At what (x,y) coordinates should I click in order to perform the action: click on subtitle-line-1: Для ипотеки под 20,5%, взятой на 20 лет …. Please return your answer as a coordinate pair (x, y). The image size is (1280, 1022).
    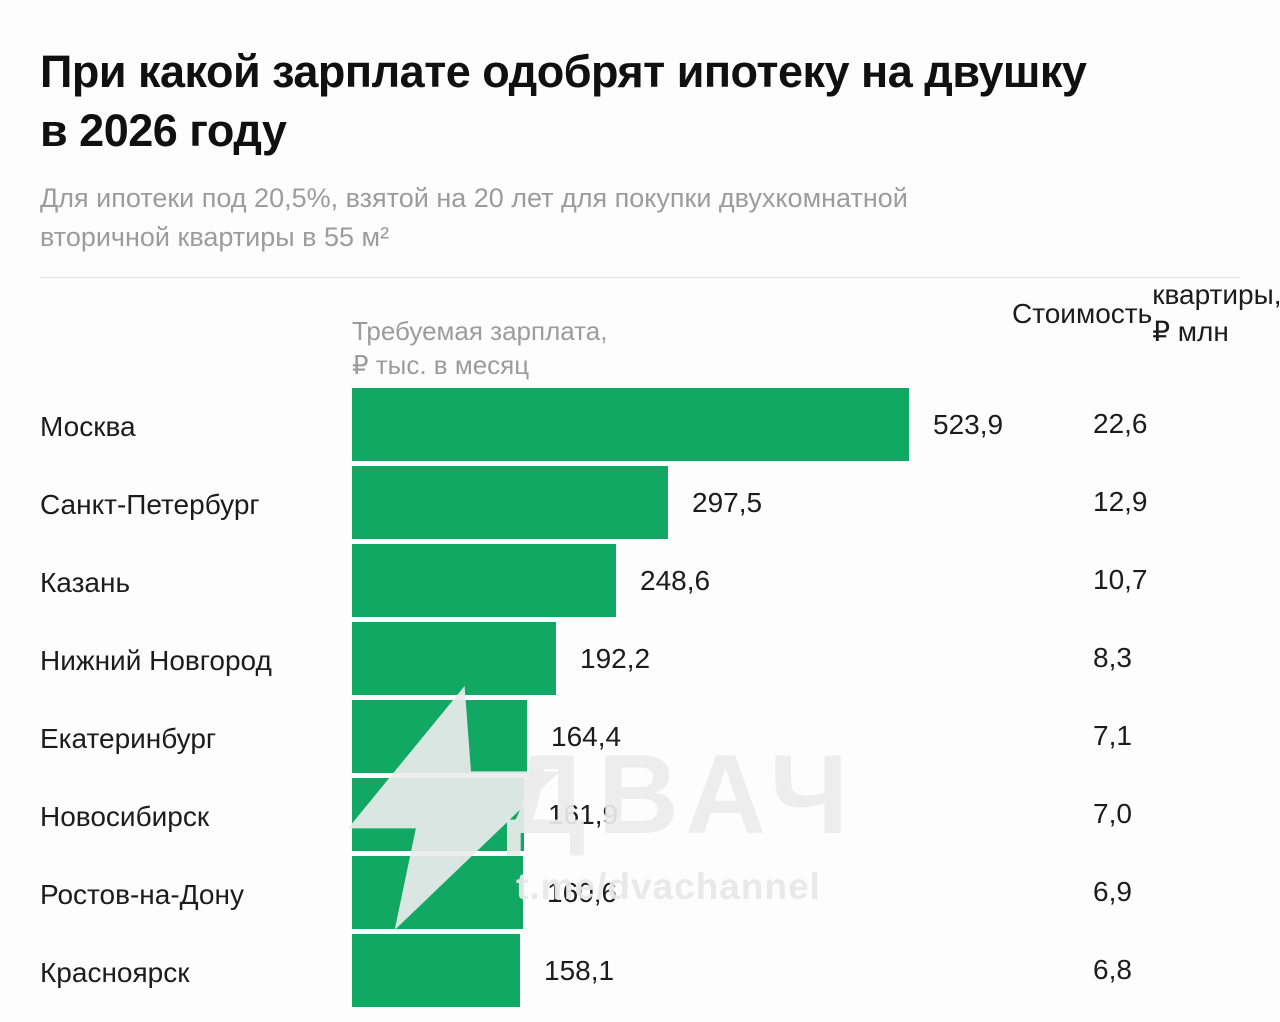
    Looking at the image, I should click on (474, 197).